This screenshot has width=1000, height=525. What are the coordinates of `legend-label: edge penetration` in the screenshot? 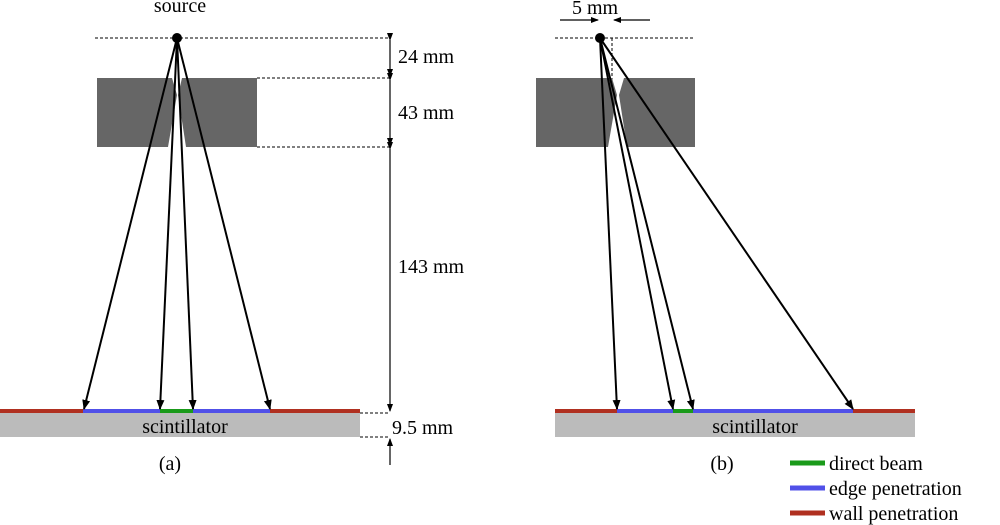 It's located at (895, 489).